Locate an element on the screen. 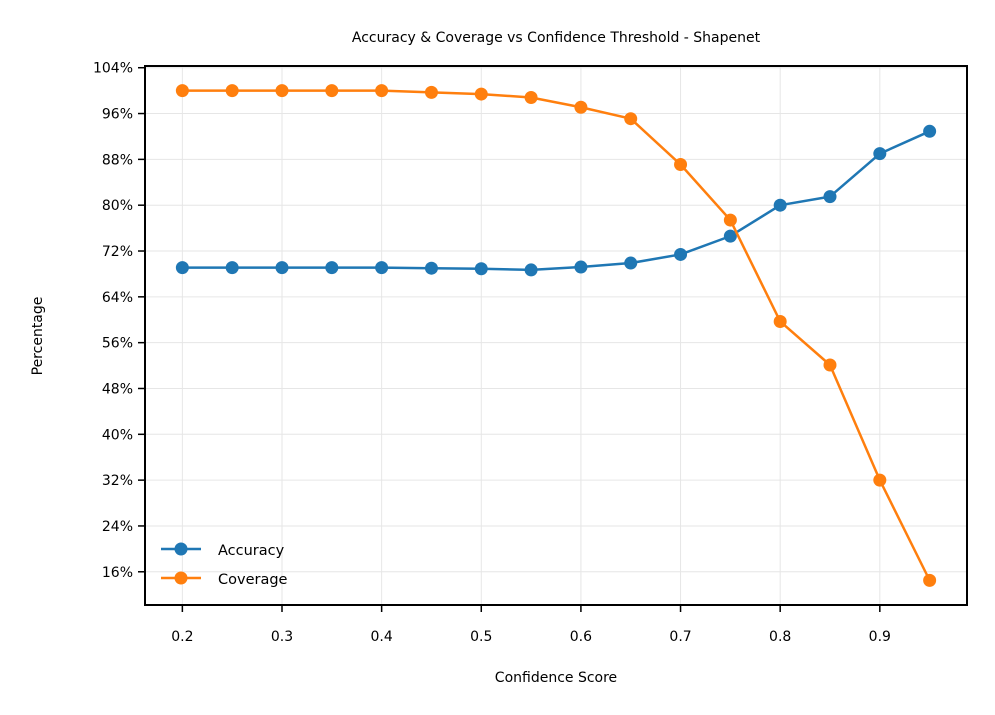 The width and height of the screenshot is (995, 715). x-tick-label: 0.9 is located at coordinates (880, 637).